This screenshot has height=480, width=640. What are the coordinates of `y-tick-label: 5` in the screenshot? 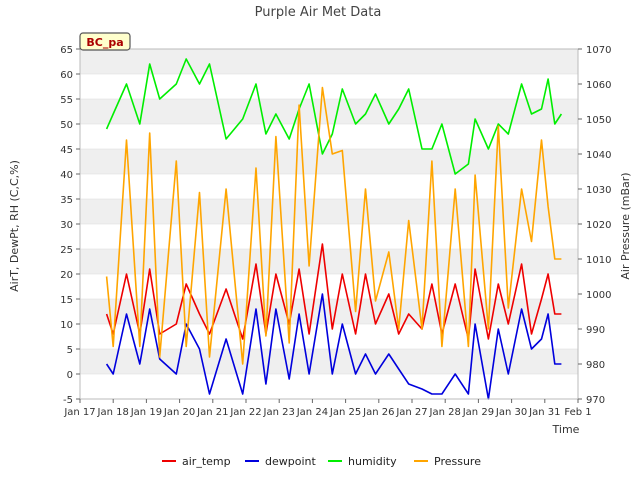 It's located at (70, 350).